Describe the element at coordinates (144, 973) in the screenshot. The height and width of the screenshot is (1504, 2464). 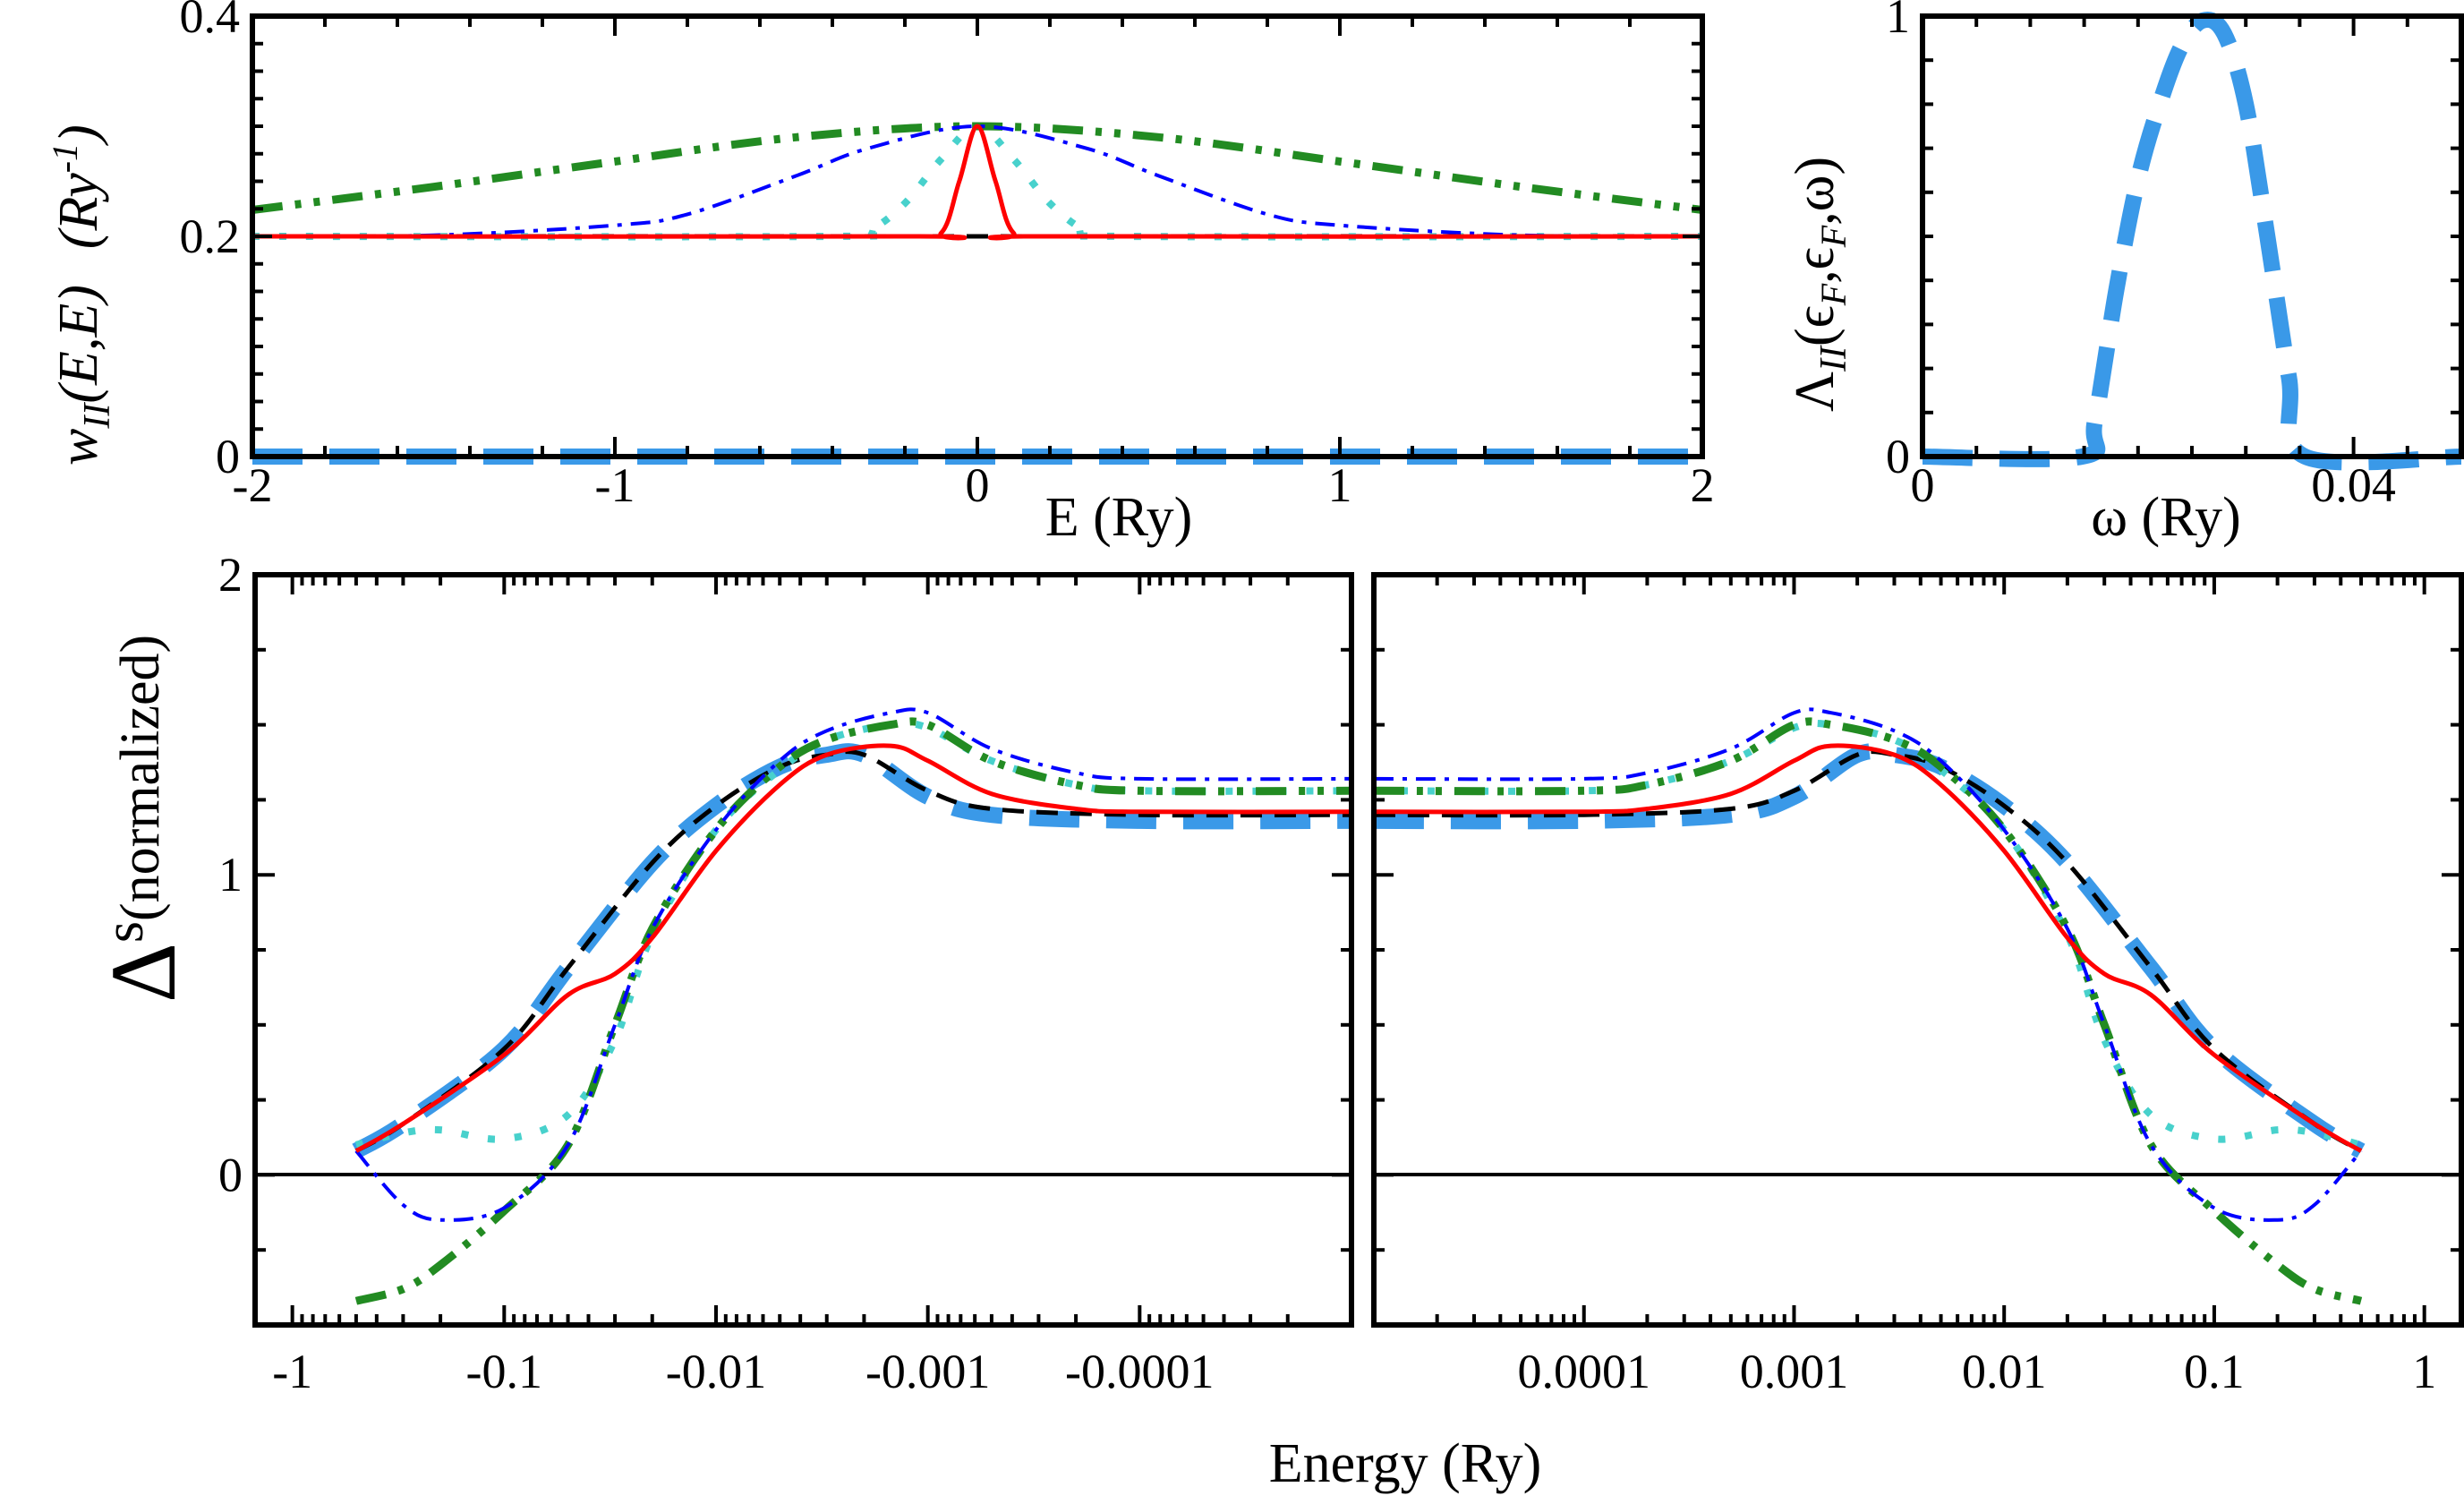
I see `panel-c-y-label-symbol: Δ` at that location.